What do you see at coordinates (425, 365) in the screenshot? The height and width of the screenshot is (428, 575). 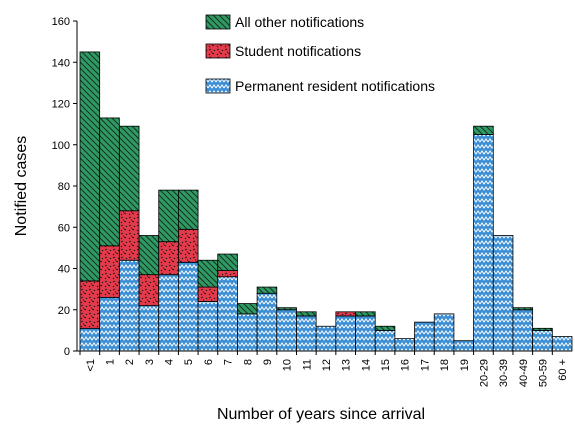 I see `x-tick-label: 17` at bounding box center [425, 365].